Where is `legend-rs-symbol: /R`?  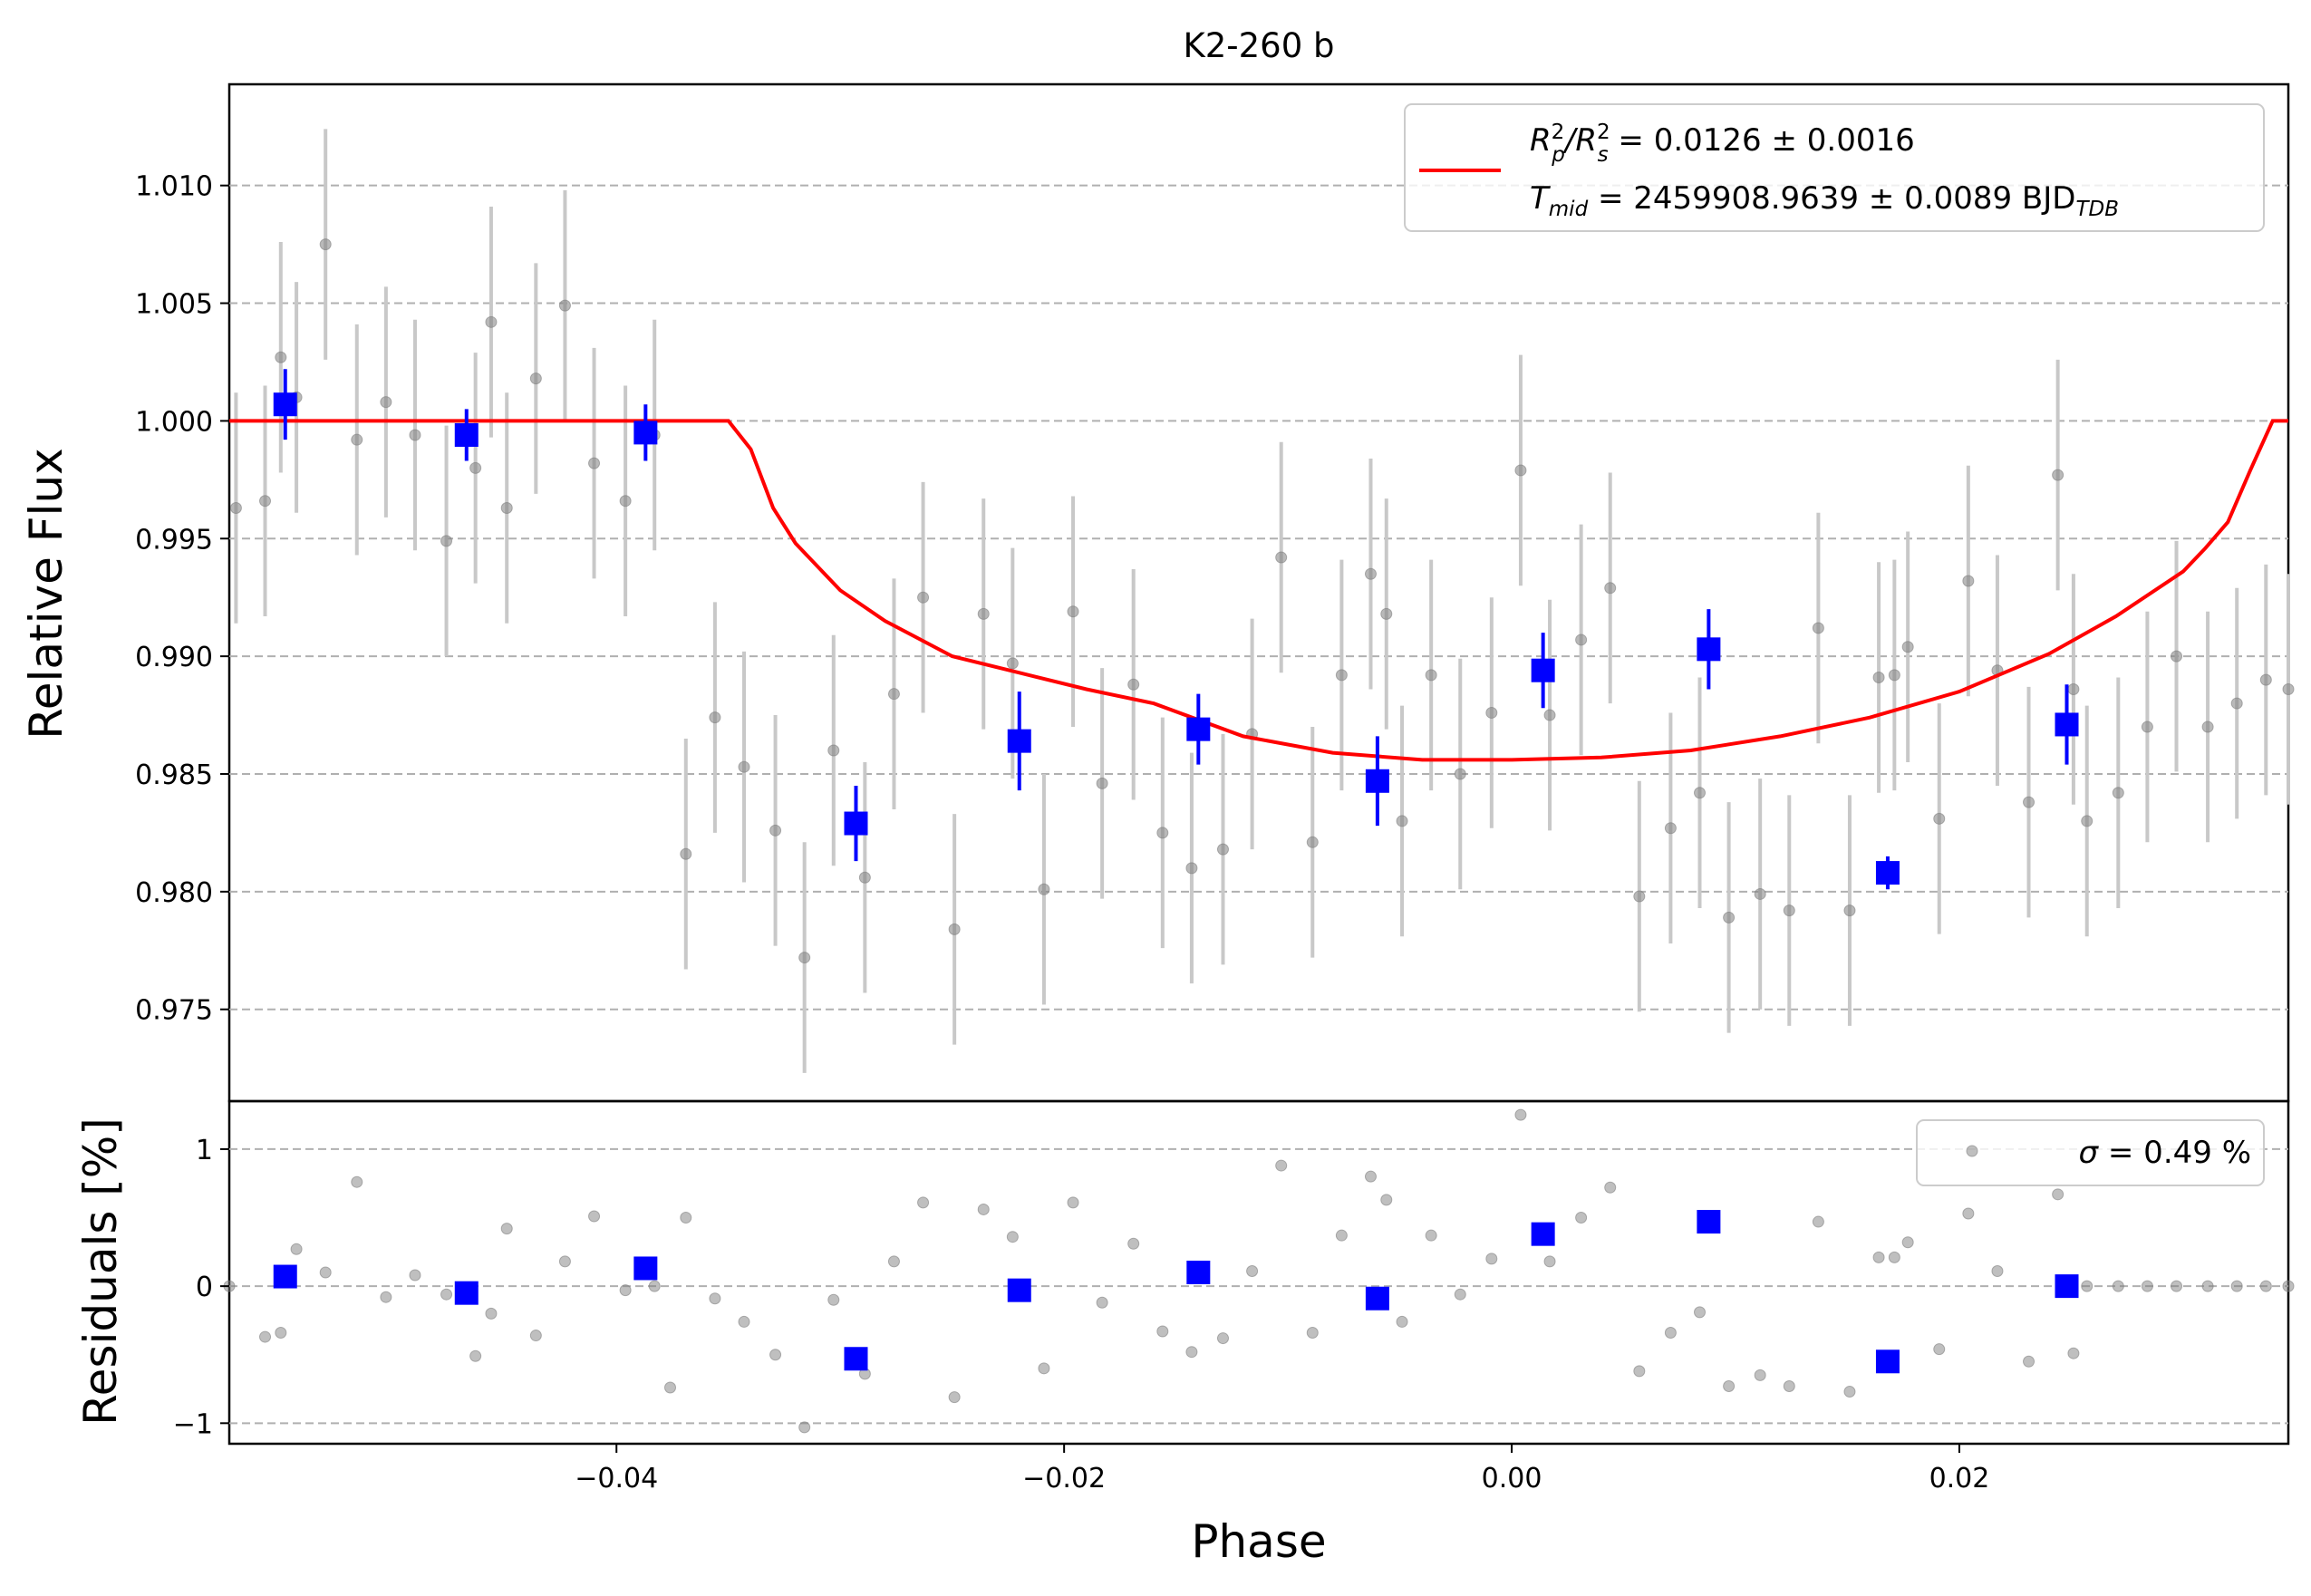
legend-rs-symbol: /R is located at coordinates (1580, 140).